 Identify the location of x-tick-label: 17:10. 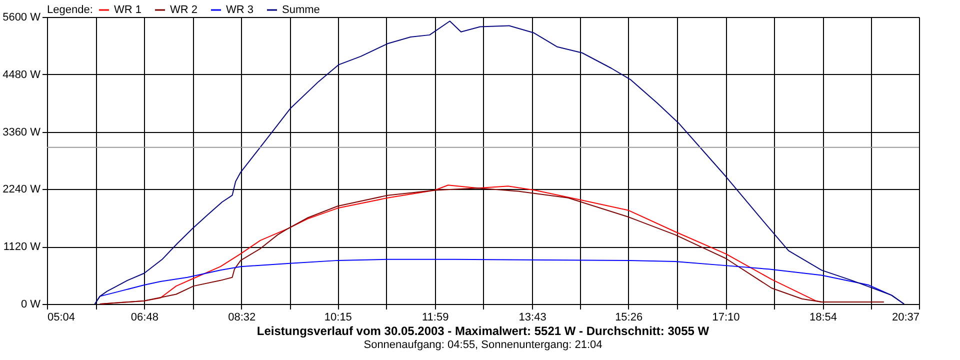
(726, 318).